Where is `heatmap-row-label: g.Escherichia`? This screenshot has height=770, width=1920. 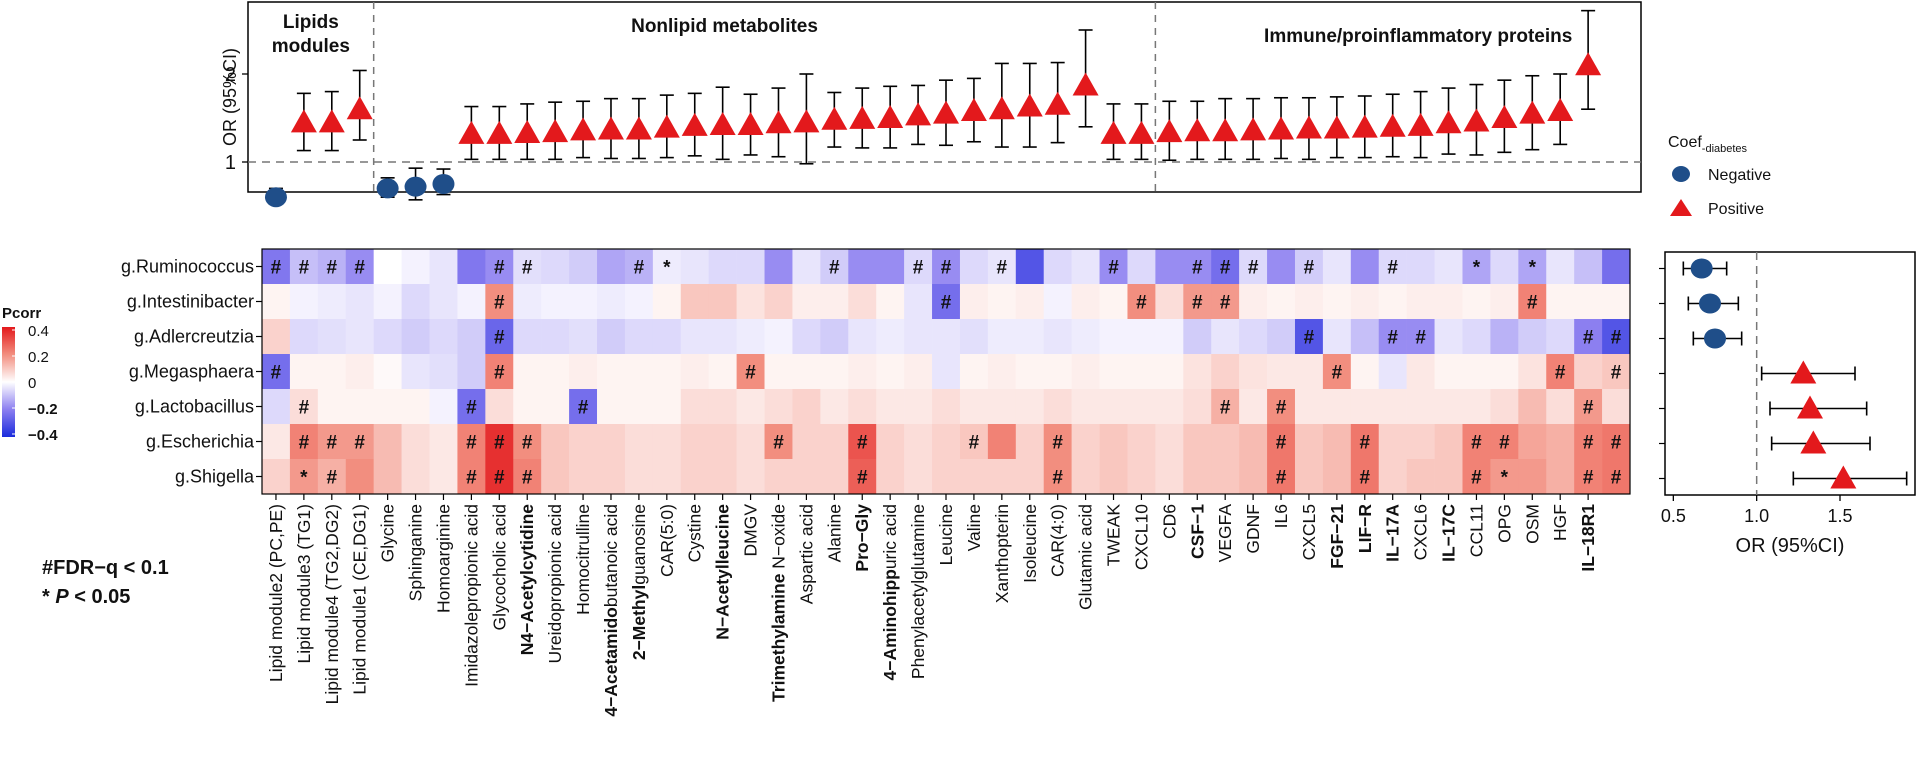 heatmap-row-label: g.Escherichia is located at coordinates (200, 442).